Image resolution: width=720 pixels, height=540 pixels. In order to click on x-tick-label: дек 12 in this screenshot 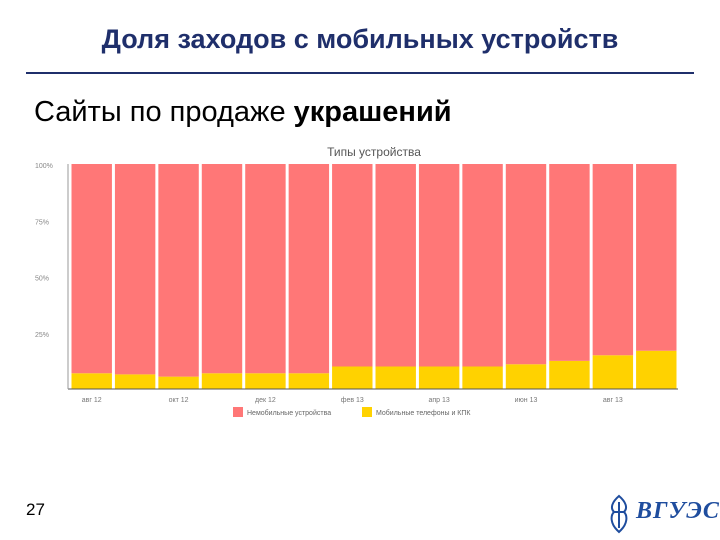, I will do `click(265, 400)`.